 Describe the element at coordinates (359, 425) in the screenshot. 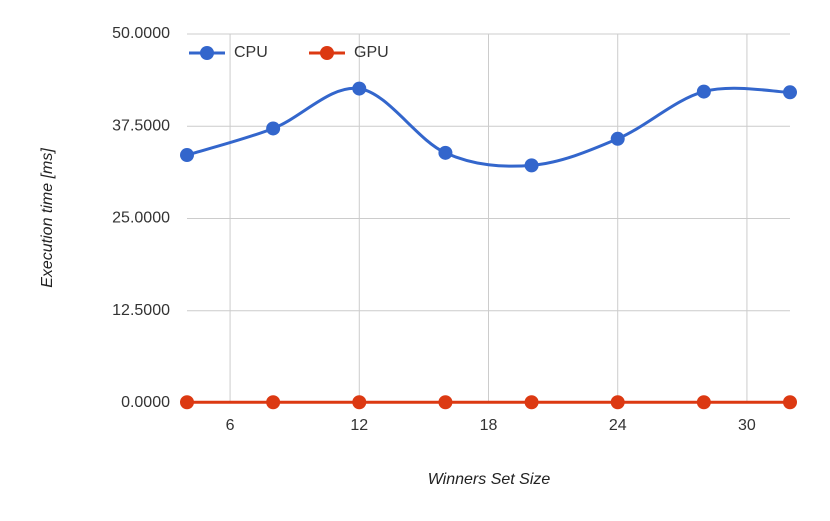

I see `x-tick-label: 12` at that location.